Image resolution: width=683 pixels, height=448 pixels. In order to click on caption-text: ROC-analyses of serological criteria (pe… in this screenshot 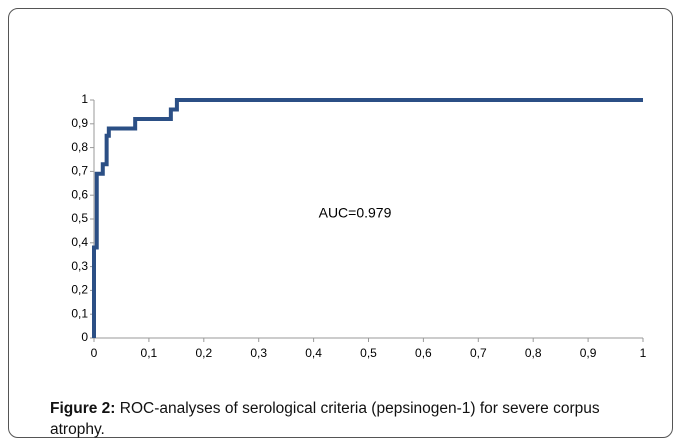, I will do `click(325, 419)`.